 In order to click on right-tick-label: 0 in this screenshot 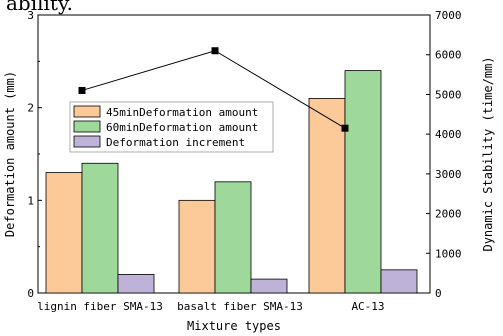, I will do `click(438, 293)`.